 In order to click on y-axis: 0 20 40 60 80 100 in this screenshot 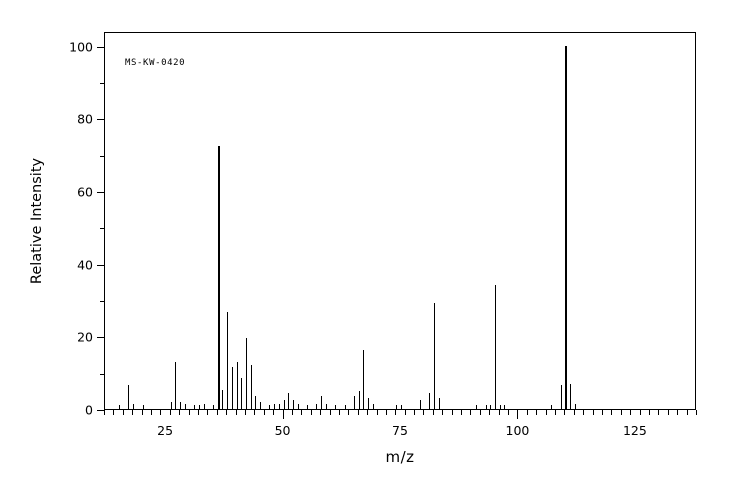, I will do `click(52, 225)`.